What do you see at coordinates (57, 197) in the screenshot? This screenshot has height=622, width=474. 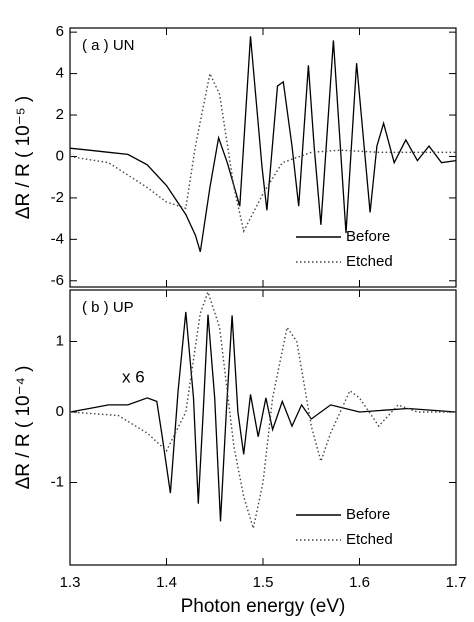 I see `y-tick-label: -2` at bounding box center [57, 197].